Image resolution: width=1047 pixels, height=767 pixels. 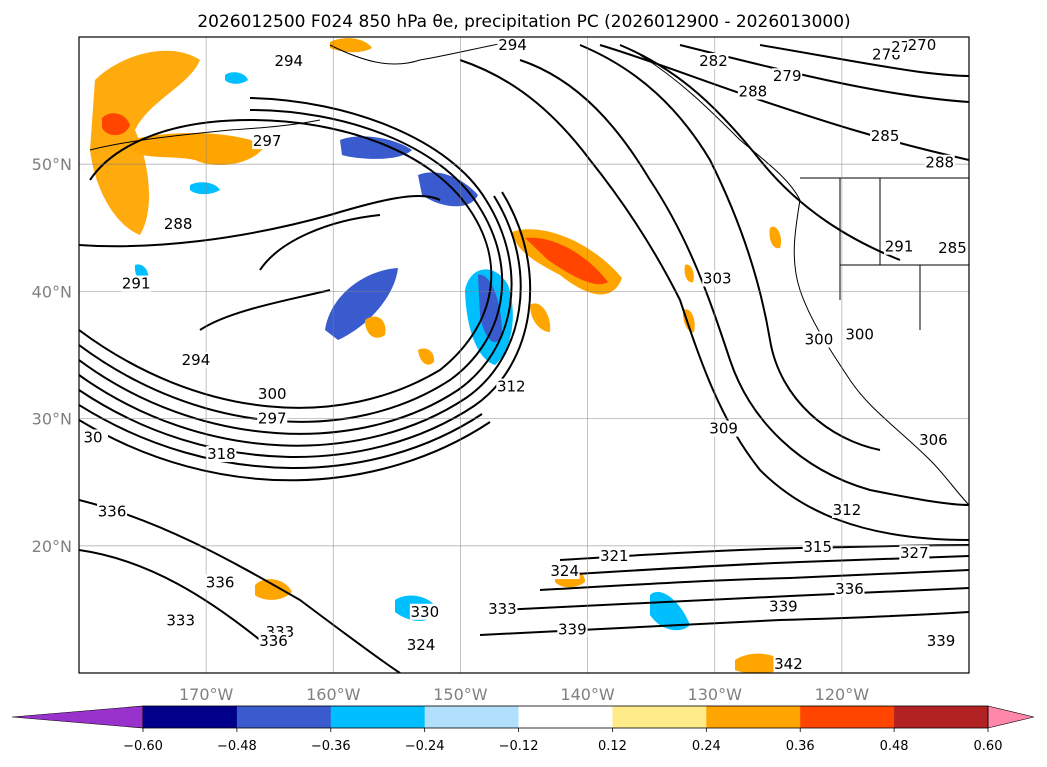 What do you see at coordinates (52, 355) in the screenshot?
I see `y-tick-labels: 50°N 40°N 30°N 20°N` at bounding box center [52, 355].